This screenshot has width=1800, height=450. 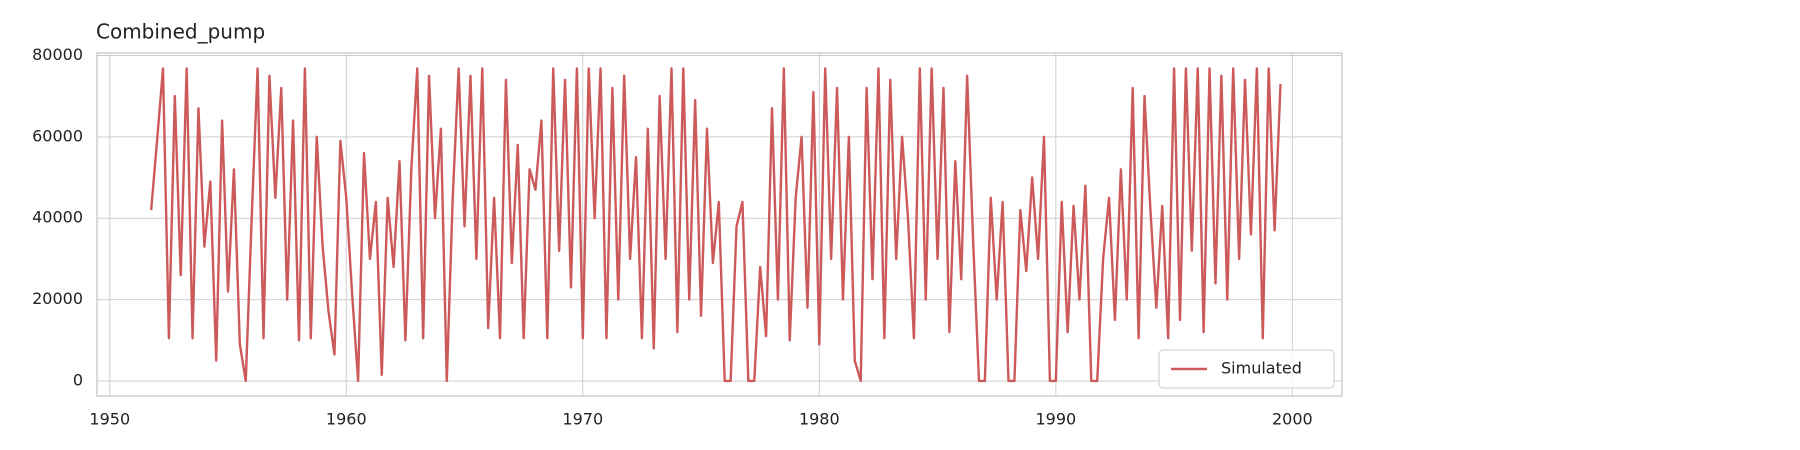 I want to click on y-tick-label: 40000, so click(x=57, y=217).